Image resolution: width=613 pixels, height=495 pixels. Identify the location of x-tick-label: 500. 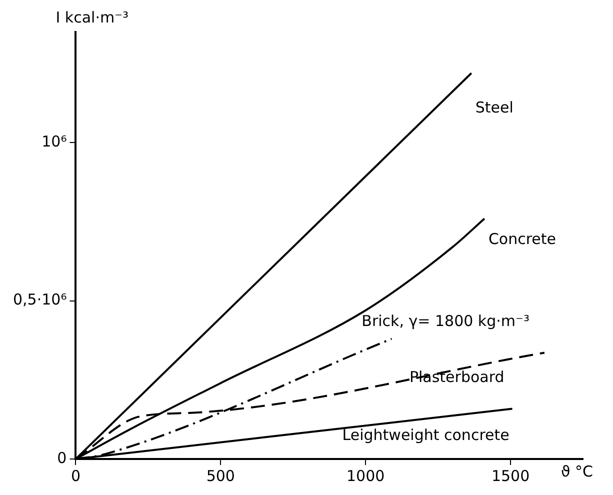
(220, 475).